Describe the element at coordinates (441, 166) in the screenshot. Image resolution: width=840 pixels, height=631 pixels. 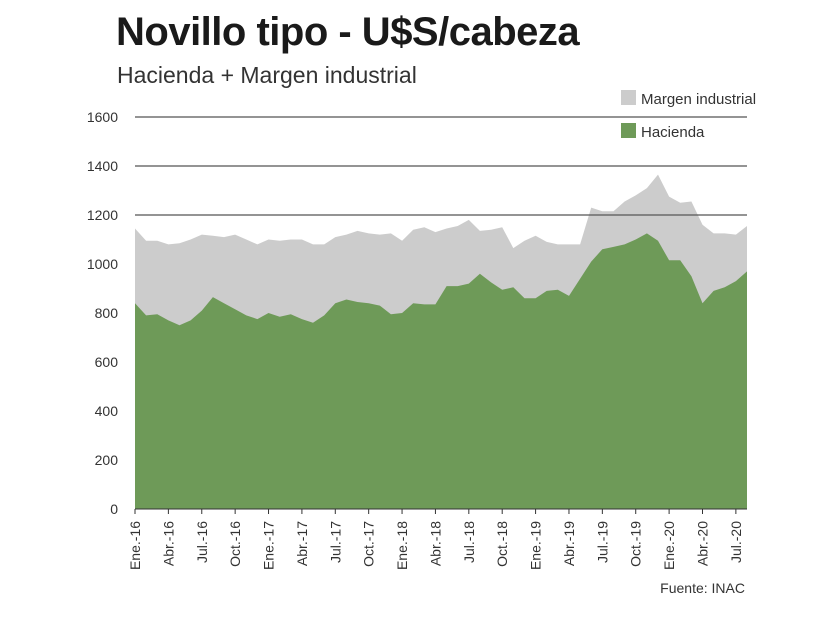
I see `chart-gridlines` at that location.